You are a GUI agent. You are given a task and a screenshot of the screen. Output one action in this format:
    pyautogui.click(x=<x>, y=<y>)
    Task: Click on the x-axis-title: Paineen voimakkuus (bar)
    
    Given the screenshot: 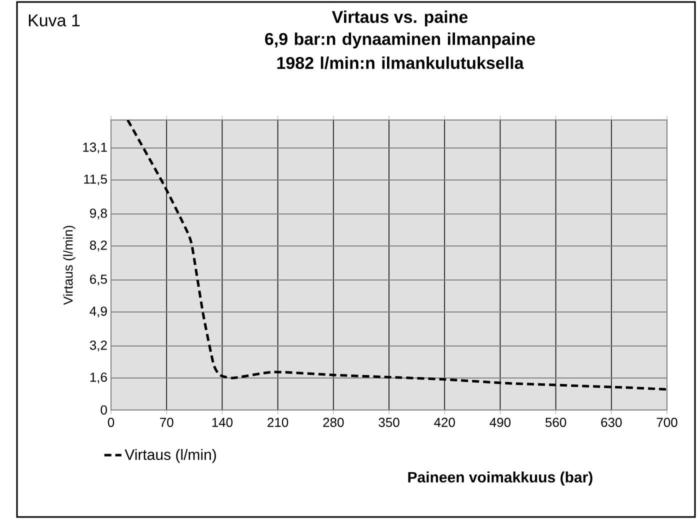 What is the action you would take?
    pyautogui.click(x=500, y=479)
    